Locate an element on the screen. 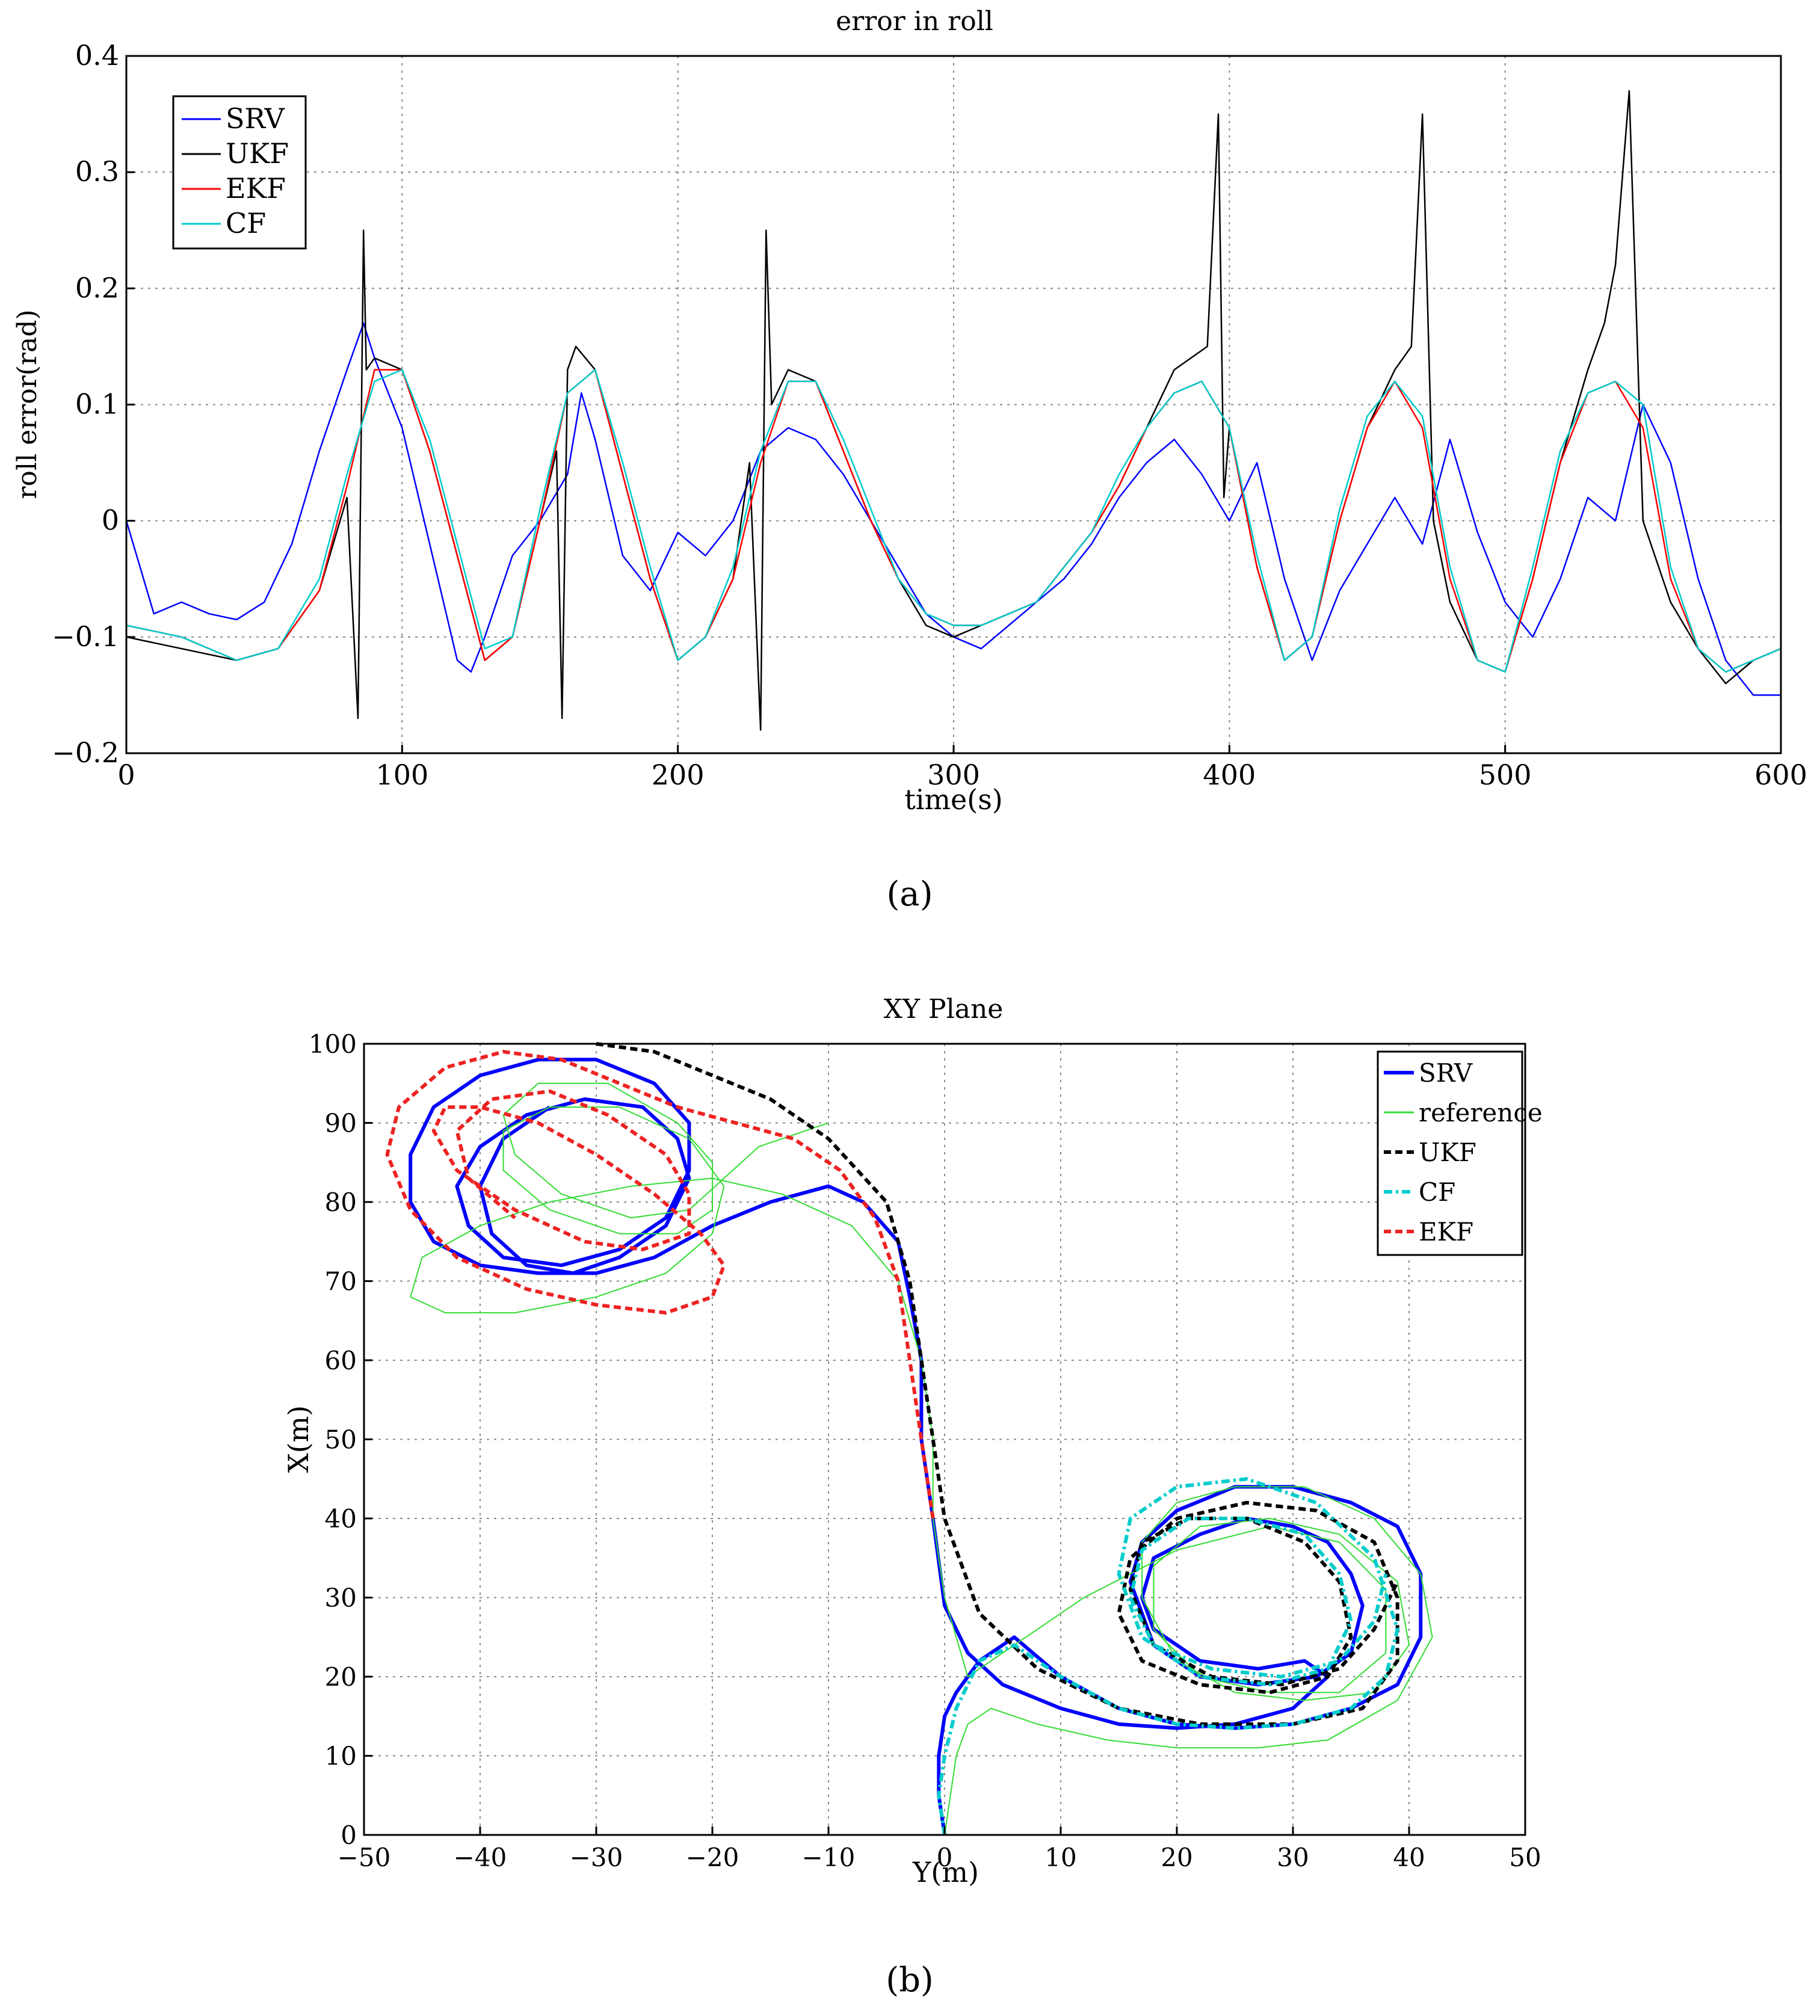 Image resolution: width=1820 pixels, height=2016 pixels. a-xtick-label: 500 is located at coordinates (1506, 775).